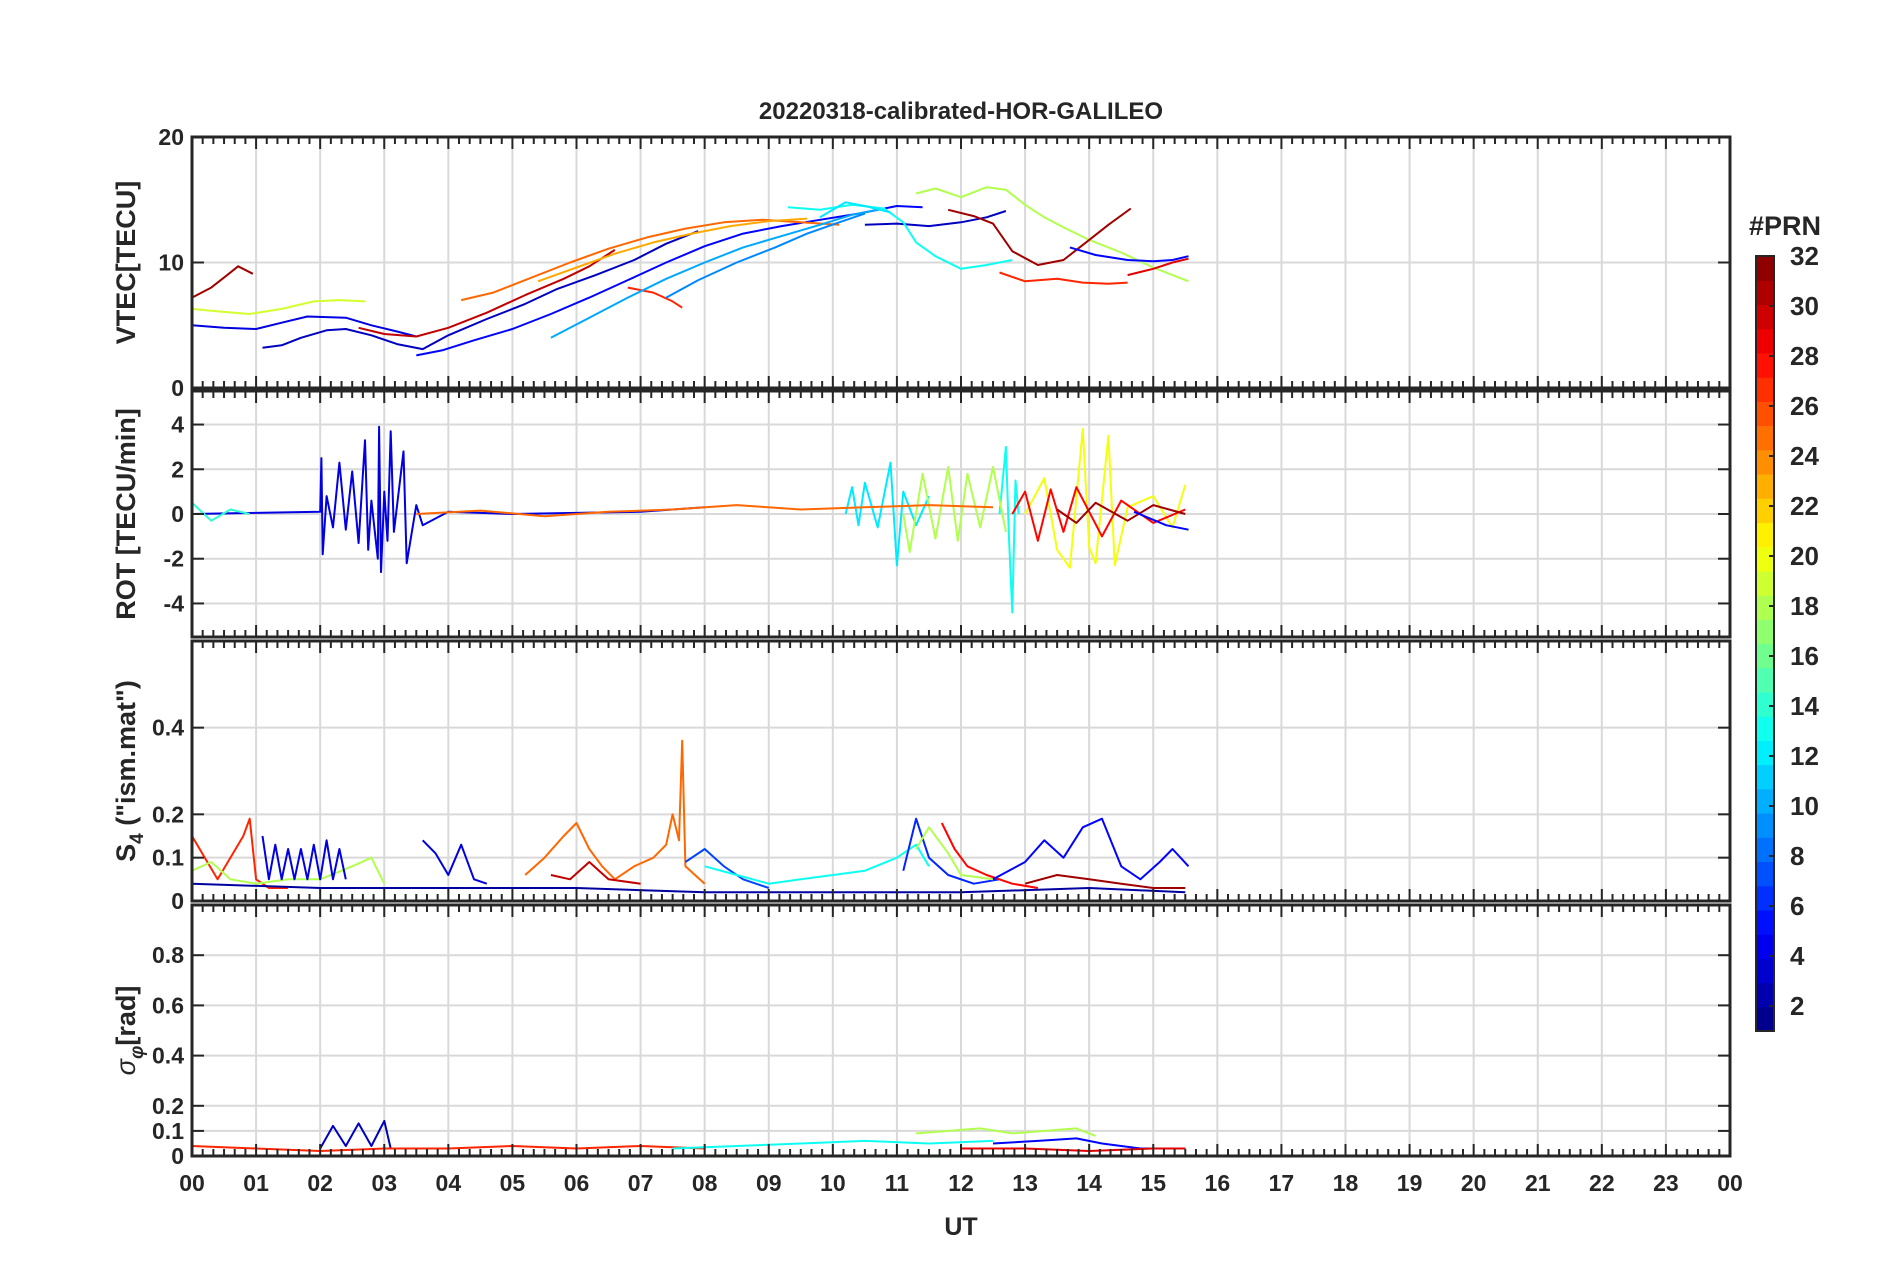  I want to click on y-tick-label: 0.4, so click(168, 728).